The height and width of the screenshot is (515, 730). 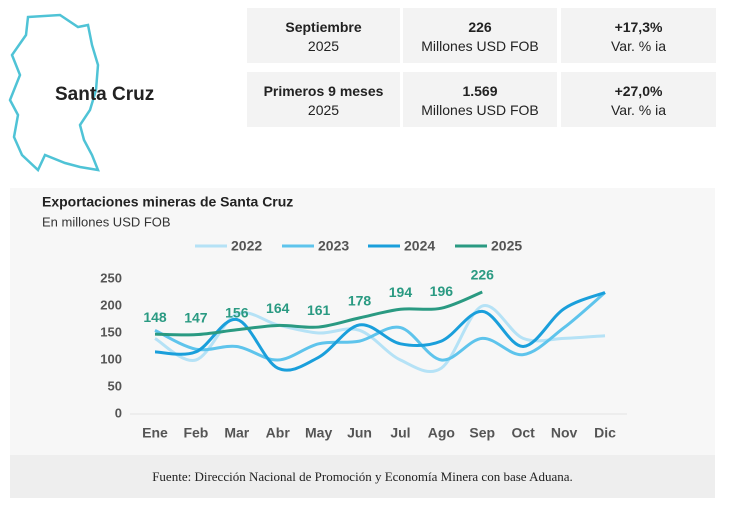 What do you see at coordinates (118, 412) in the screenshot?
I see `y-tick-label: 0` at bounding box center [118, 412].